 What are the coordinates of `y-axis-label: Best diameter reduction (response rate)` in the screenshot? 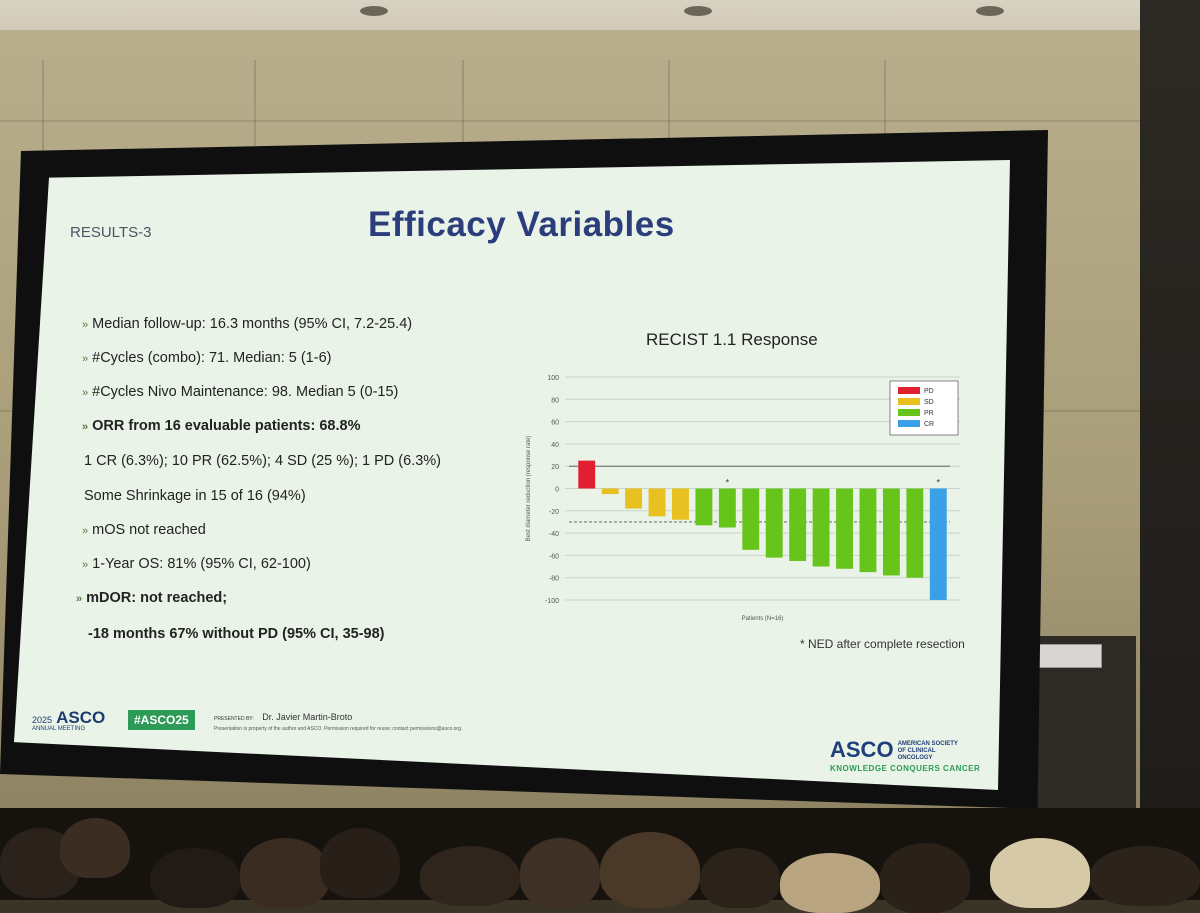 It's located at (529, 489).